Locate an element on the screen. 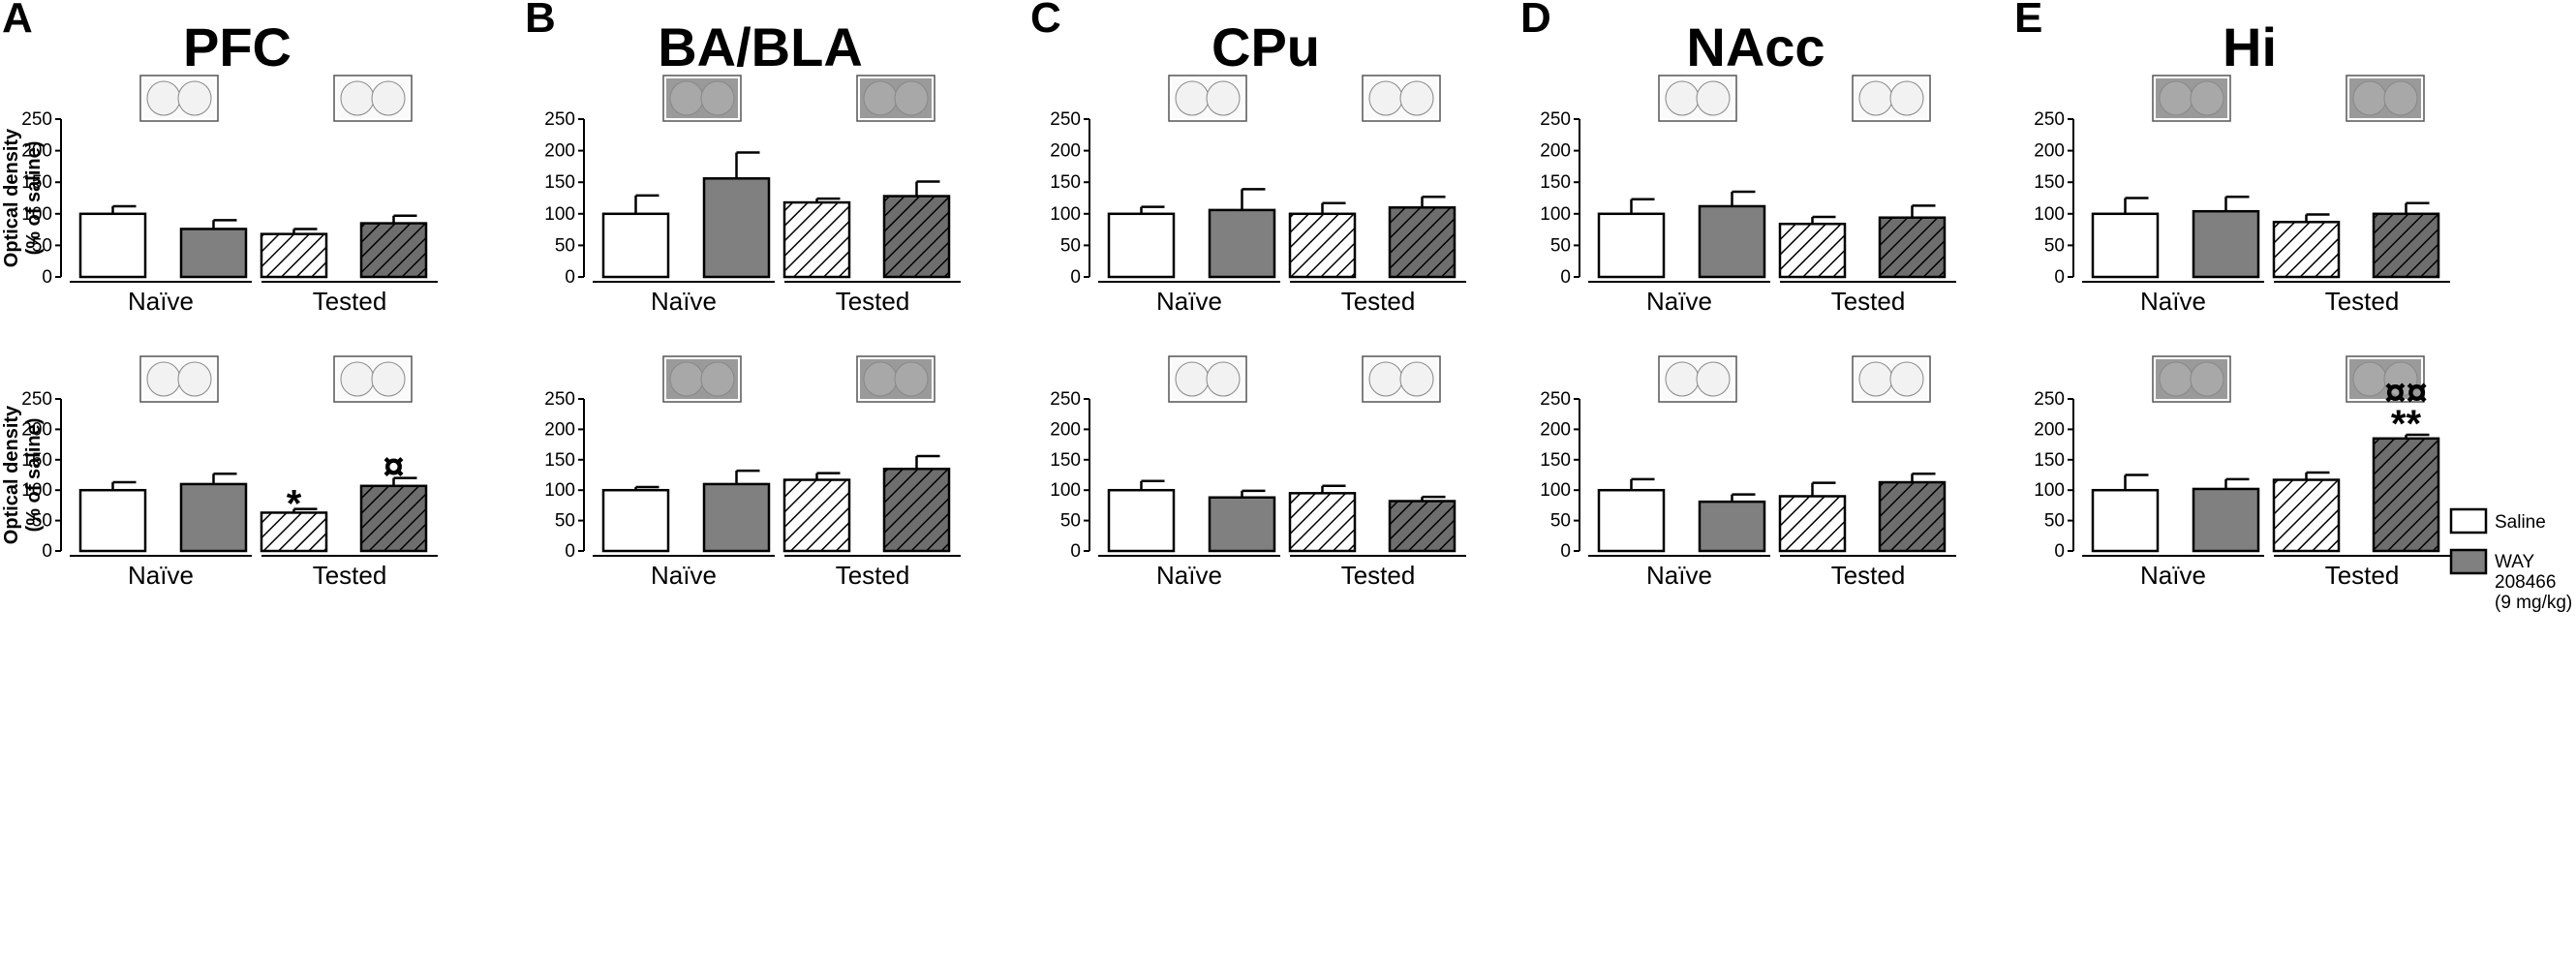 The width and height of the screenshot is (2576, 978). region-title-D: NAcc is located at coordinates (1755, 46).